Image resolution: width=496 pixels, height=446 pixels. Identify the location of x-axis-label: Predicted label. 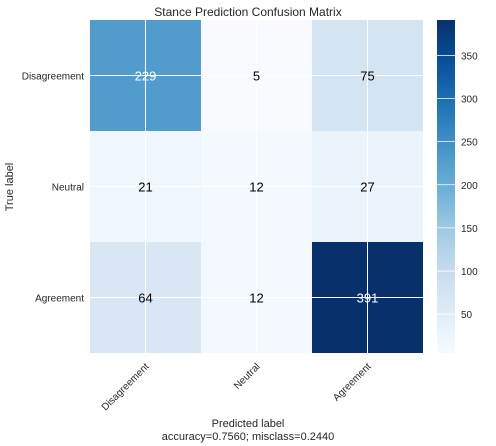
(248, 424).